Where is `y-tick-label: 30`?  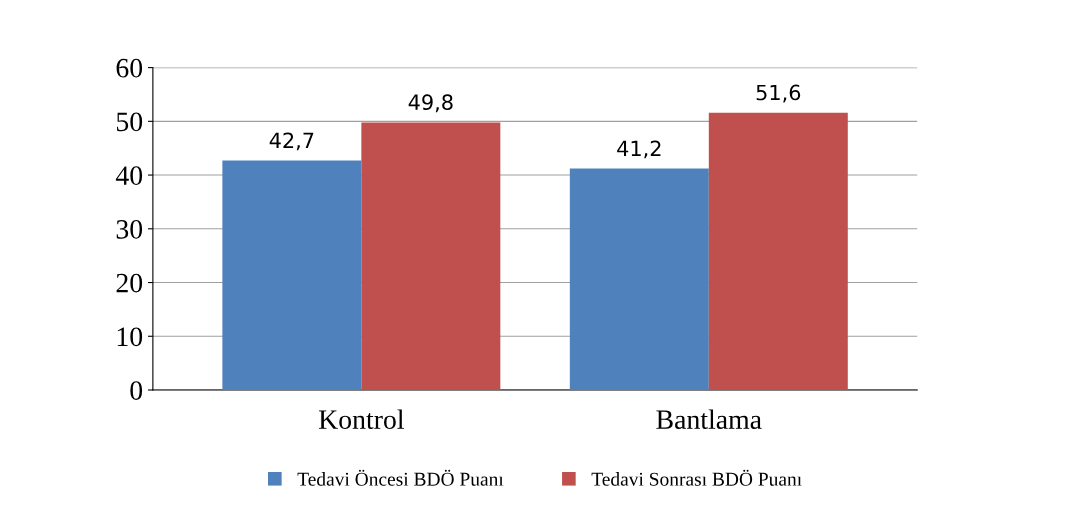 y-tick-label: 30 is located at coordinates (129, 229).